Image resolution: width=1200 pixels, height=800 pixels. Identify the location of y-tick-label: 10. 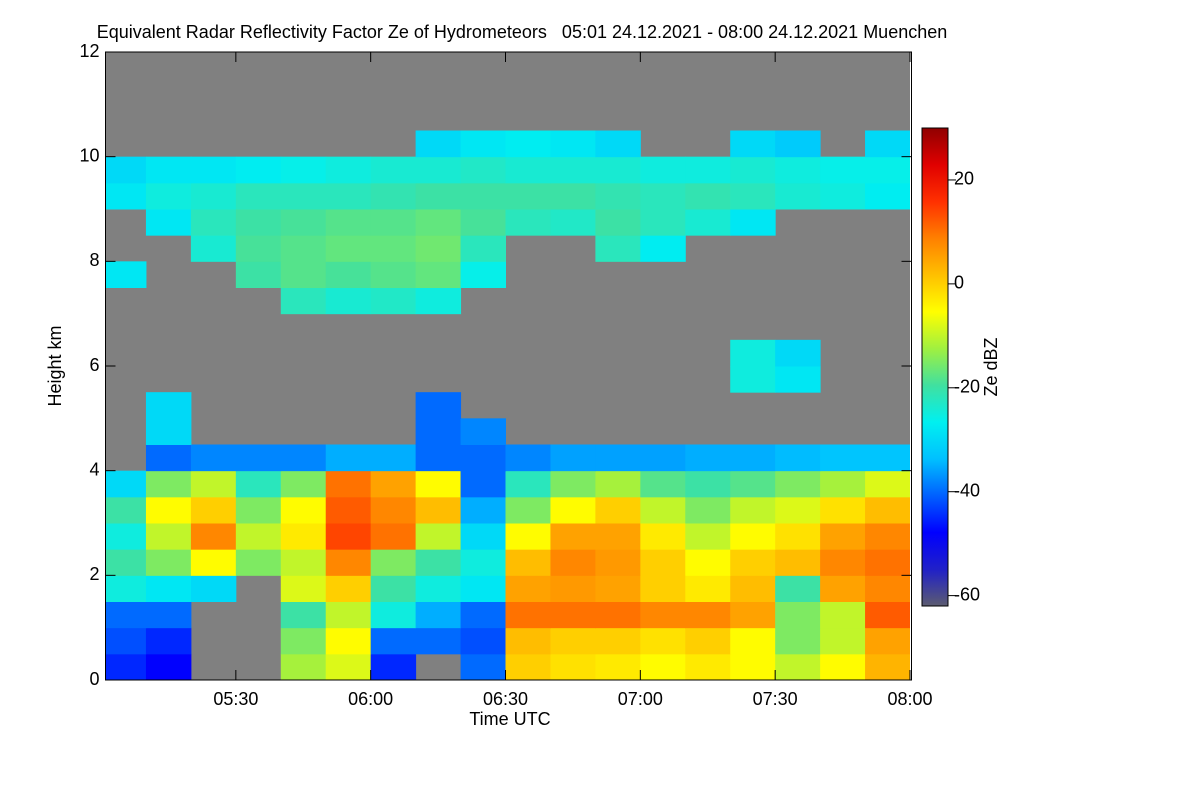
(89, 155).